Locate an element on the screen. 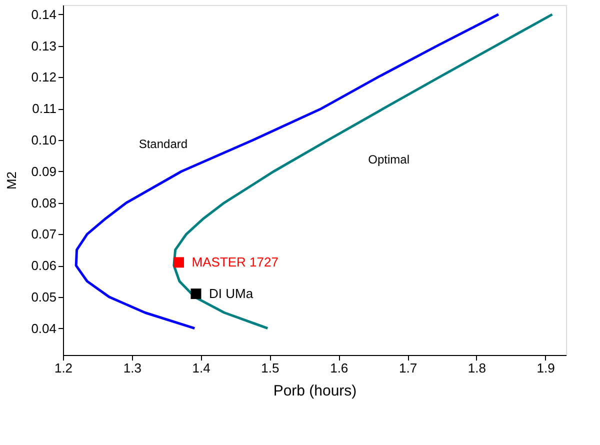 This screenshot has width=600, height=445. y-tick-label: 0.04 is located at coordinates (43, 328).